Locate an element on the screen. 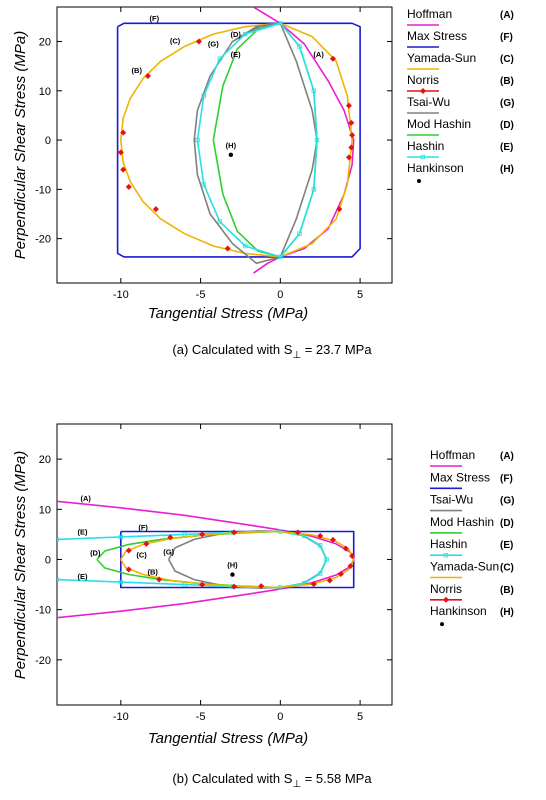 The width and height of the screenshot is (546, 800). legend-label-tsai-wu-a: Tsai-Wu is located at coordinates (428, 102).